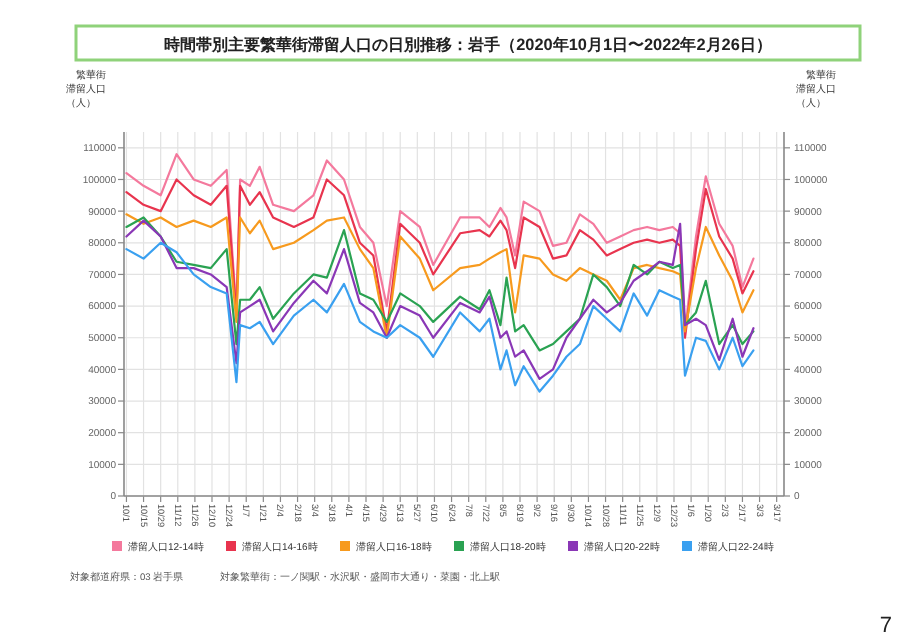 The image size is (906, 640). I want to click on chart-title: 時間帯別主要繁華街滞留人口の日別推移：岩手（2020年10月1日〜2022年2月26日）, so click(468, 44).